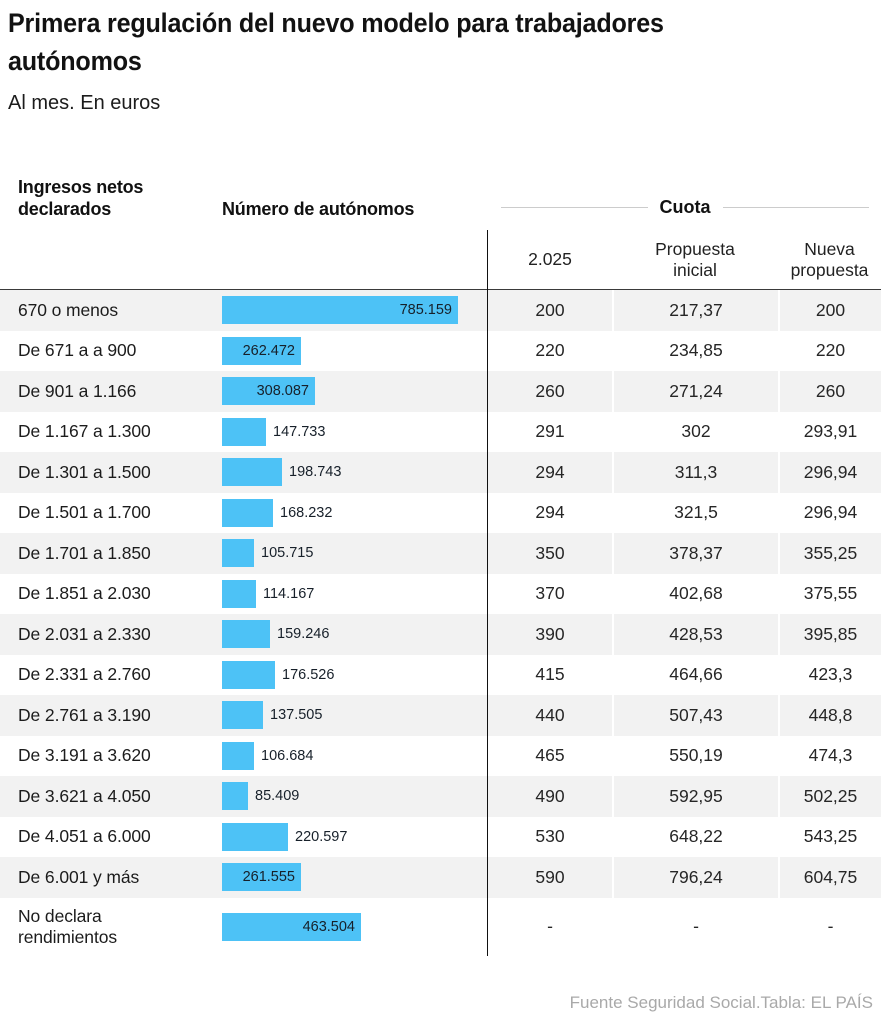 The height and width of the screenshot is (1024, 881). I want to click on cuota-nueva-value: 448,8, so click(829, 715).